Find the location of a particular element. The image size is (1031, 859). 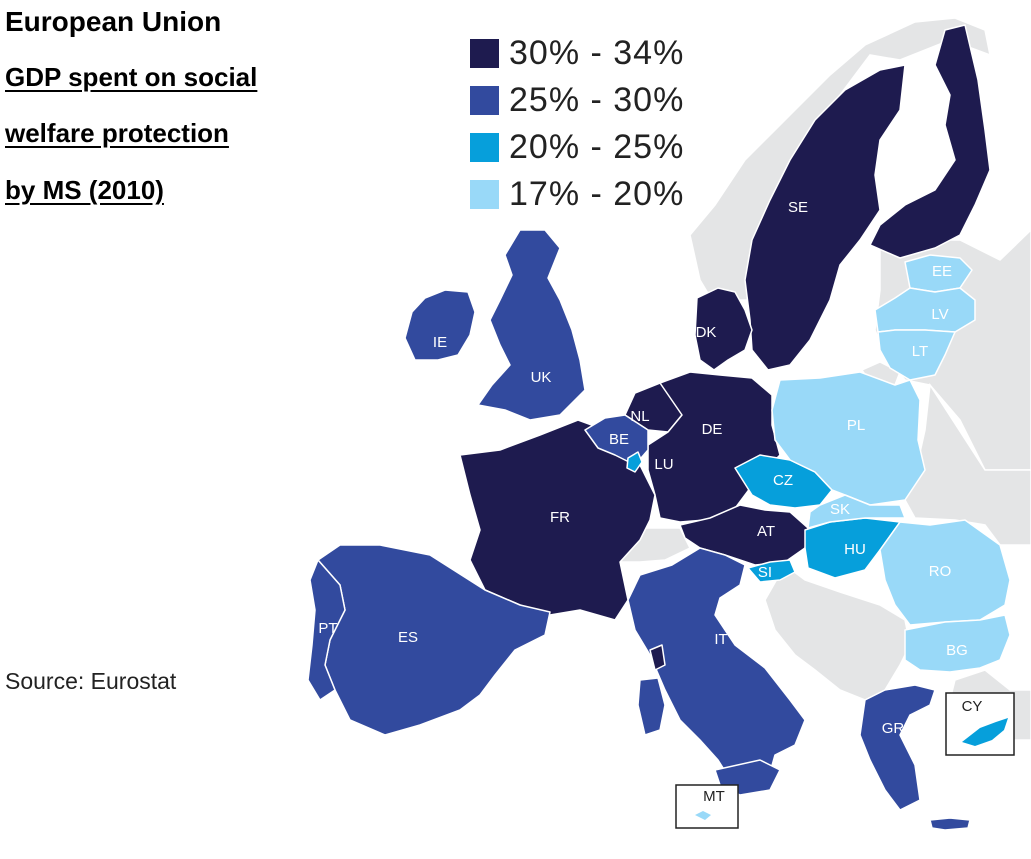

country-label-SI: SI is located at coordinates (765, 572).